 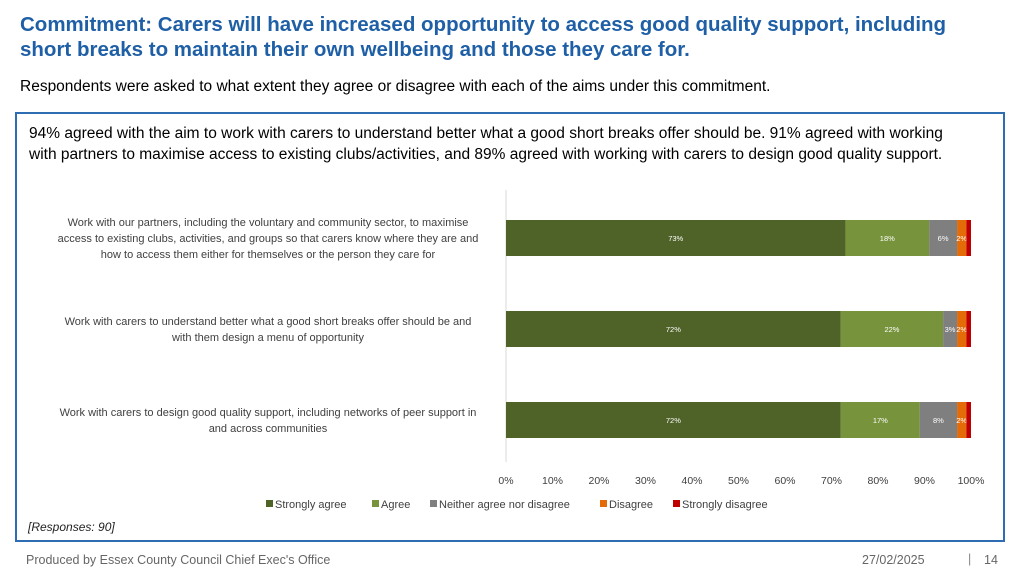 What do you see at coordinates (504, 505) in the screenshot?
I see `legend-item: Neither agree nor disagree` at bounding box center [504, 505].